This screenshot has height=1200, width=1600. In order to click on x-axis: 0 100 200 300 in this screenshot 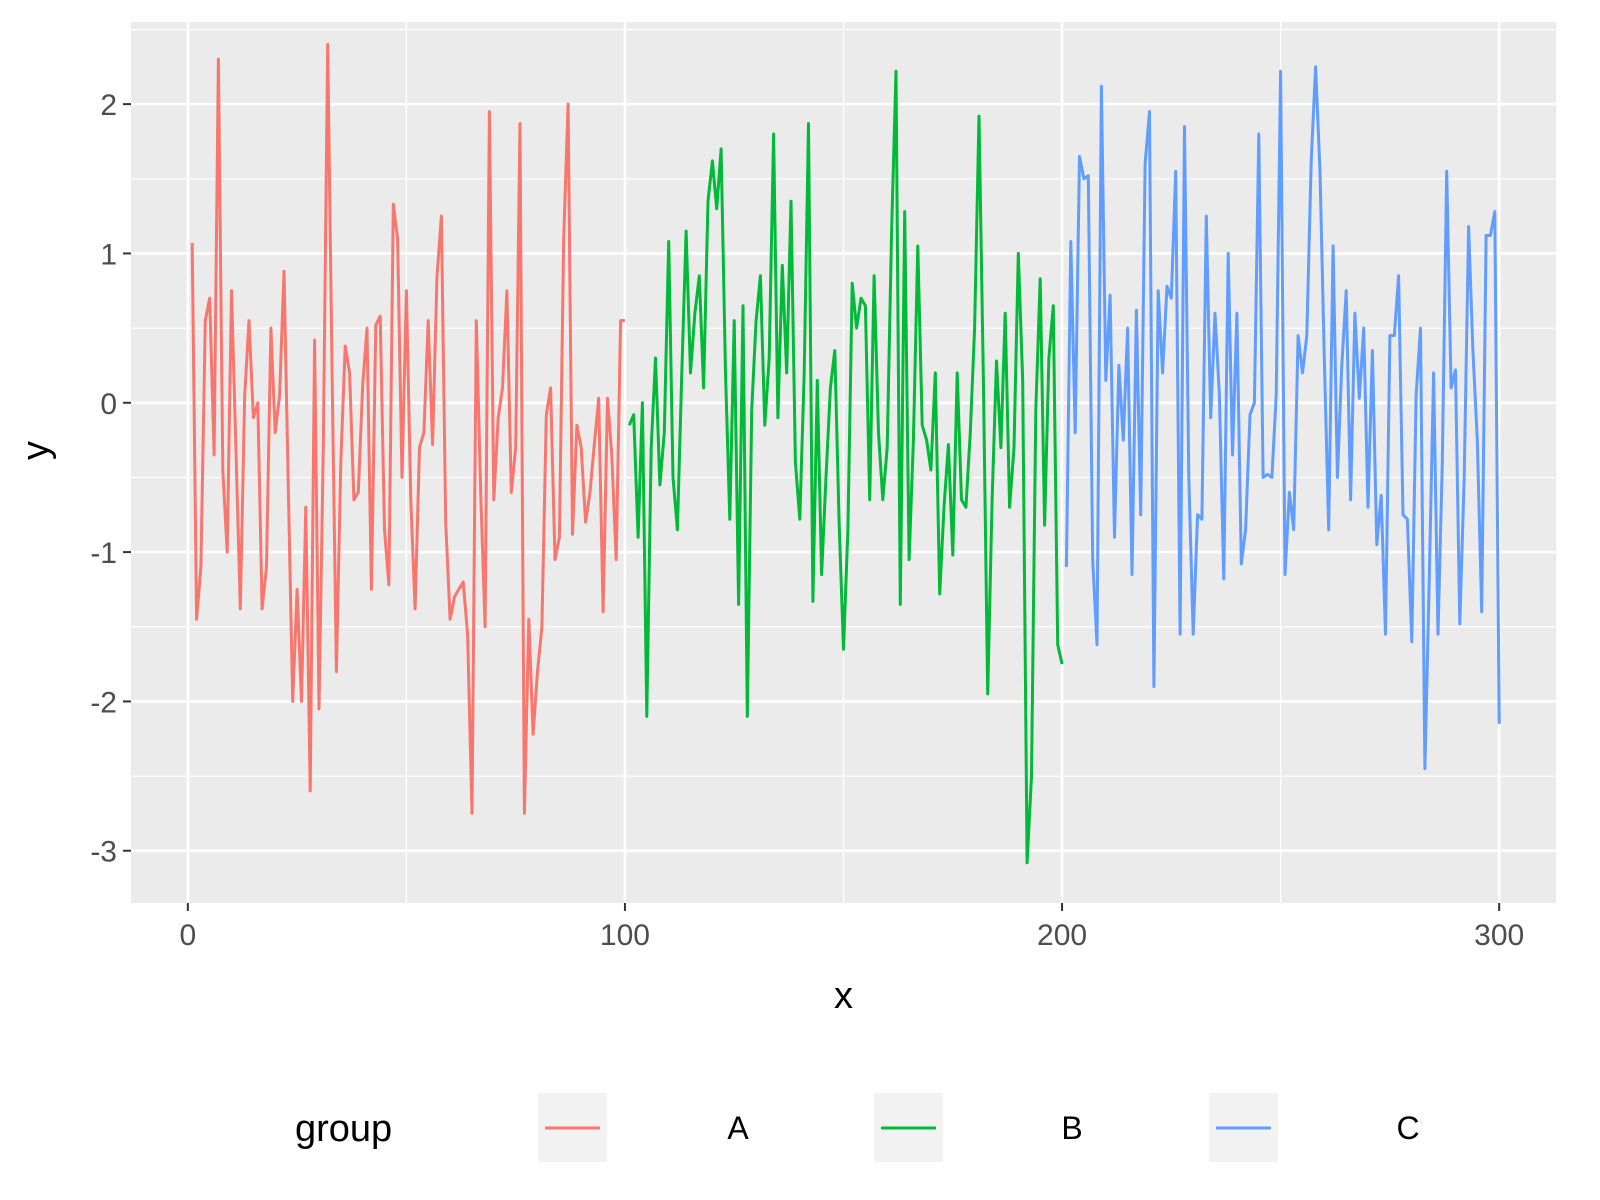, I will do `click(851, 927)`.